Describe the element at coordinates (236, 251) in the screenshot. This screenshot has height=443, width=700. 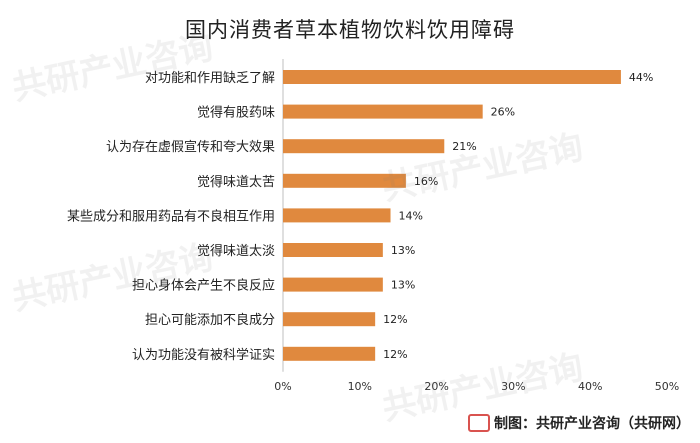
I see `category-label: 觉得味道太淡` at that location.